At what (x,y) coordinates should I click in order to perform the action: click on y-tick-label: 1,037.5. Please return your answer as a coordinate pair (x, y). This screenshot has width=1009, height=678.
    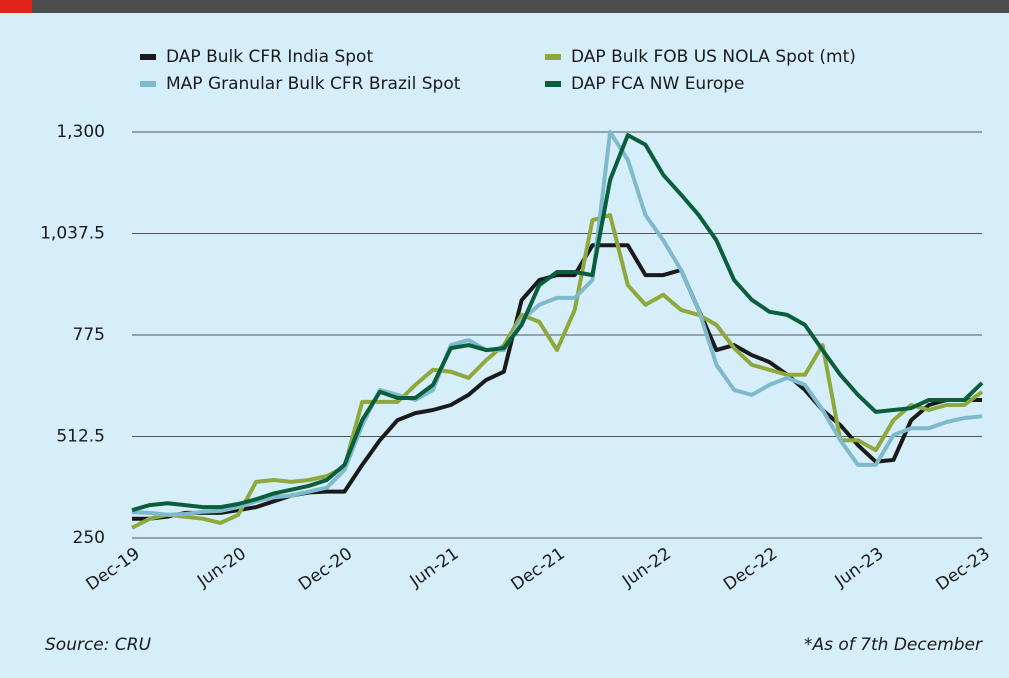
    Looking at the image, I should click on (72, 234).